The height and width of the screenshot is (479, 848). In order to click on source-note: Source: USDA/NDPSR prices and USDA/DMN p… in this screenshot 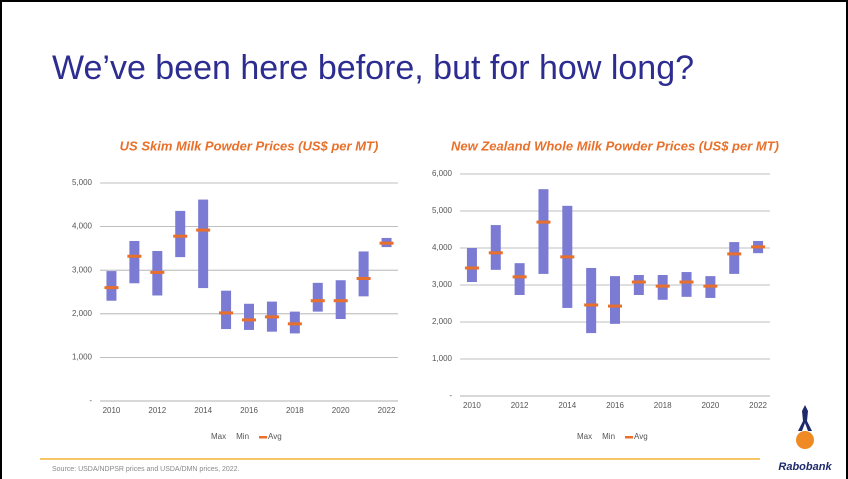, I will do `click(146, 469)`.